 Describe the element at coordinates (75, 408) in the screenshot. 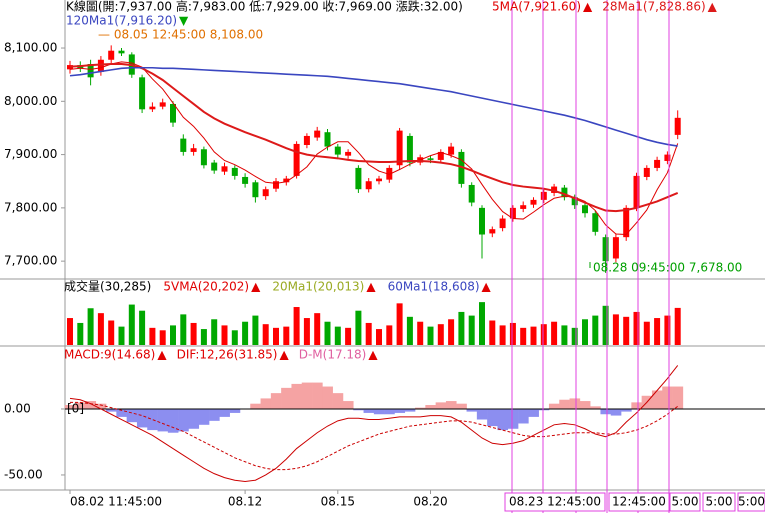

I see `zero-label: [0]` at that location.